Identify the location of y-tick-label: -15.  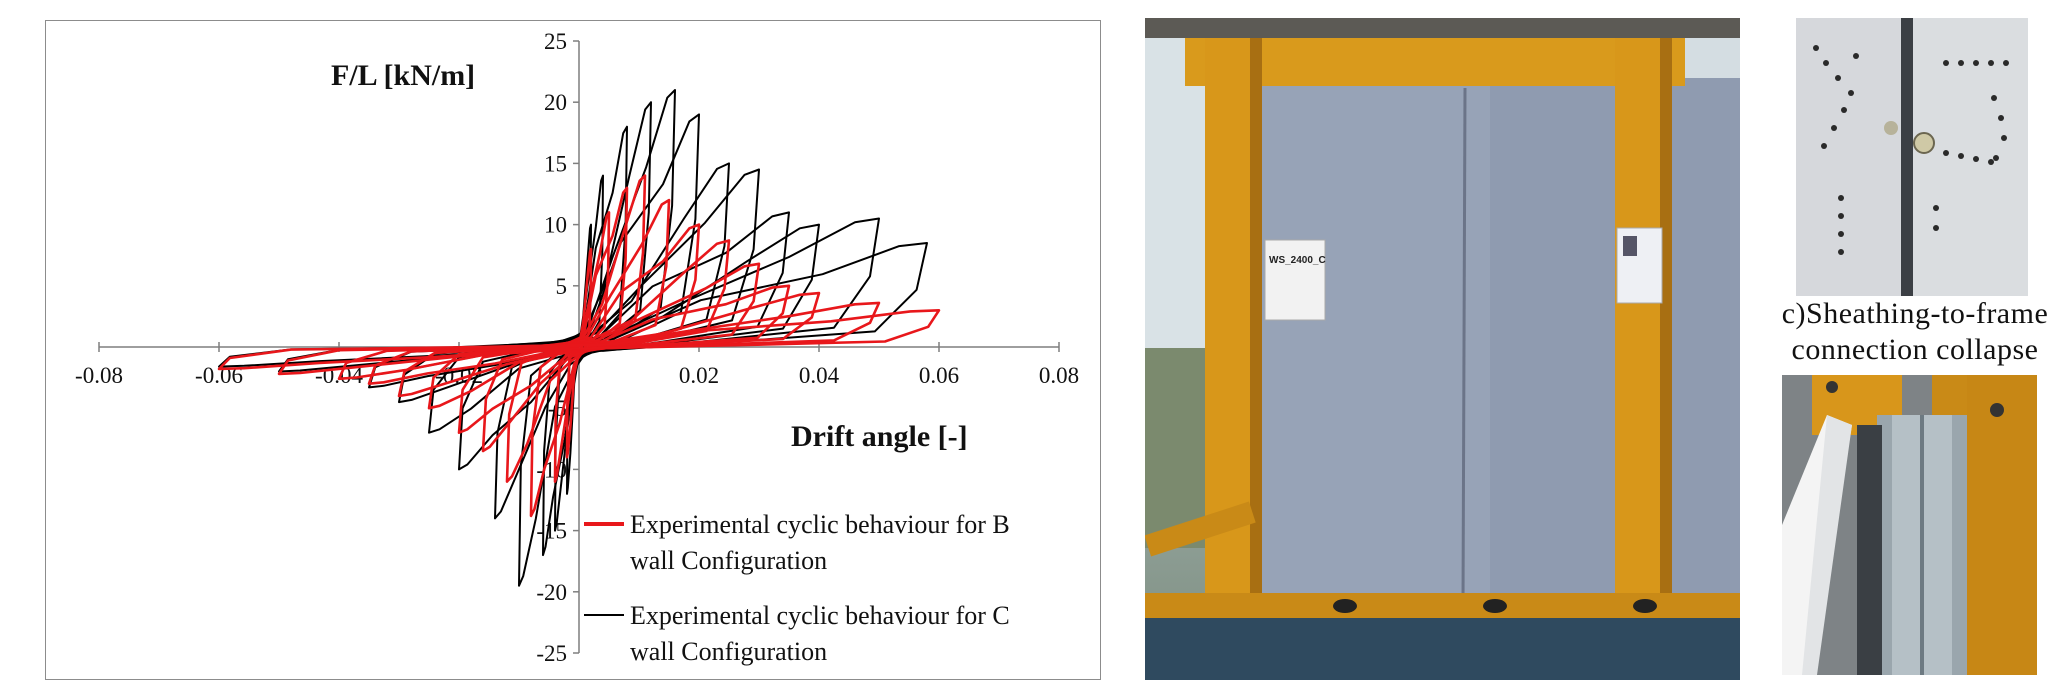
(551, 531).